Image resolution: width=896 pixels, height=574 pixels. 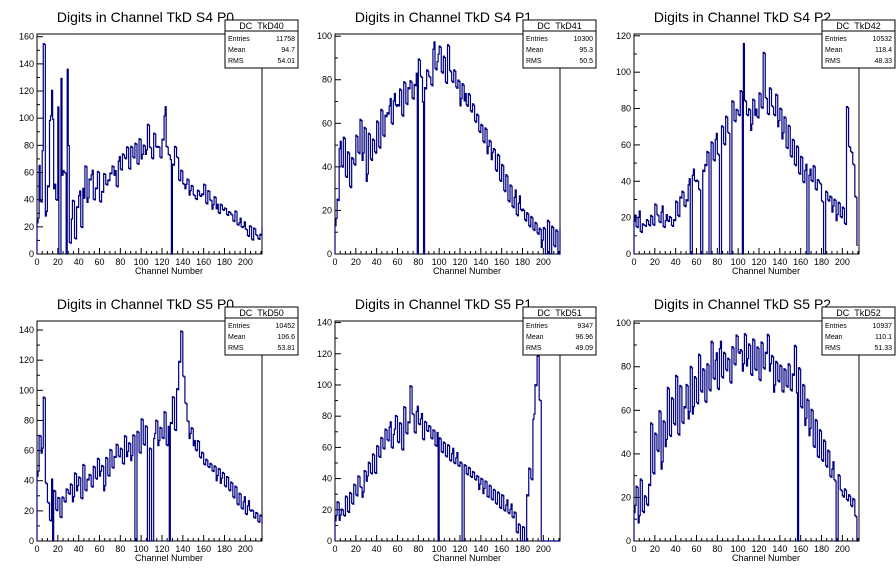 What do you see at coordinates (356, 262) in the screenshot?
I see `x-tick-label: 20` at bounding box center [356, 262].